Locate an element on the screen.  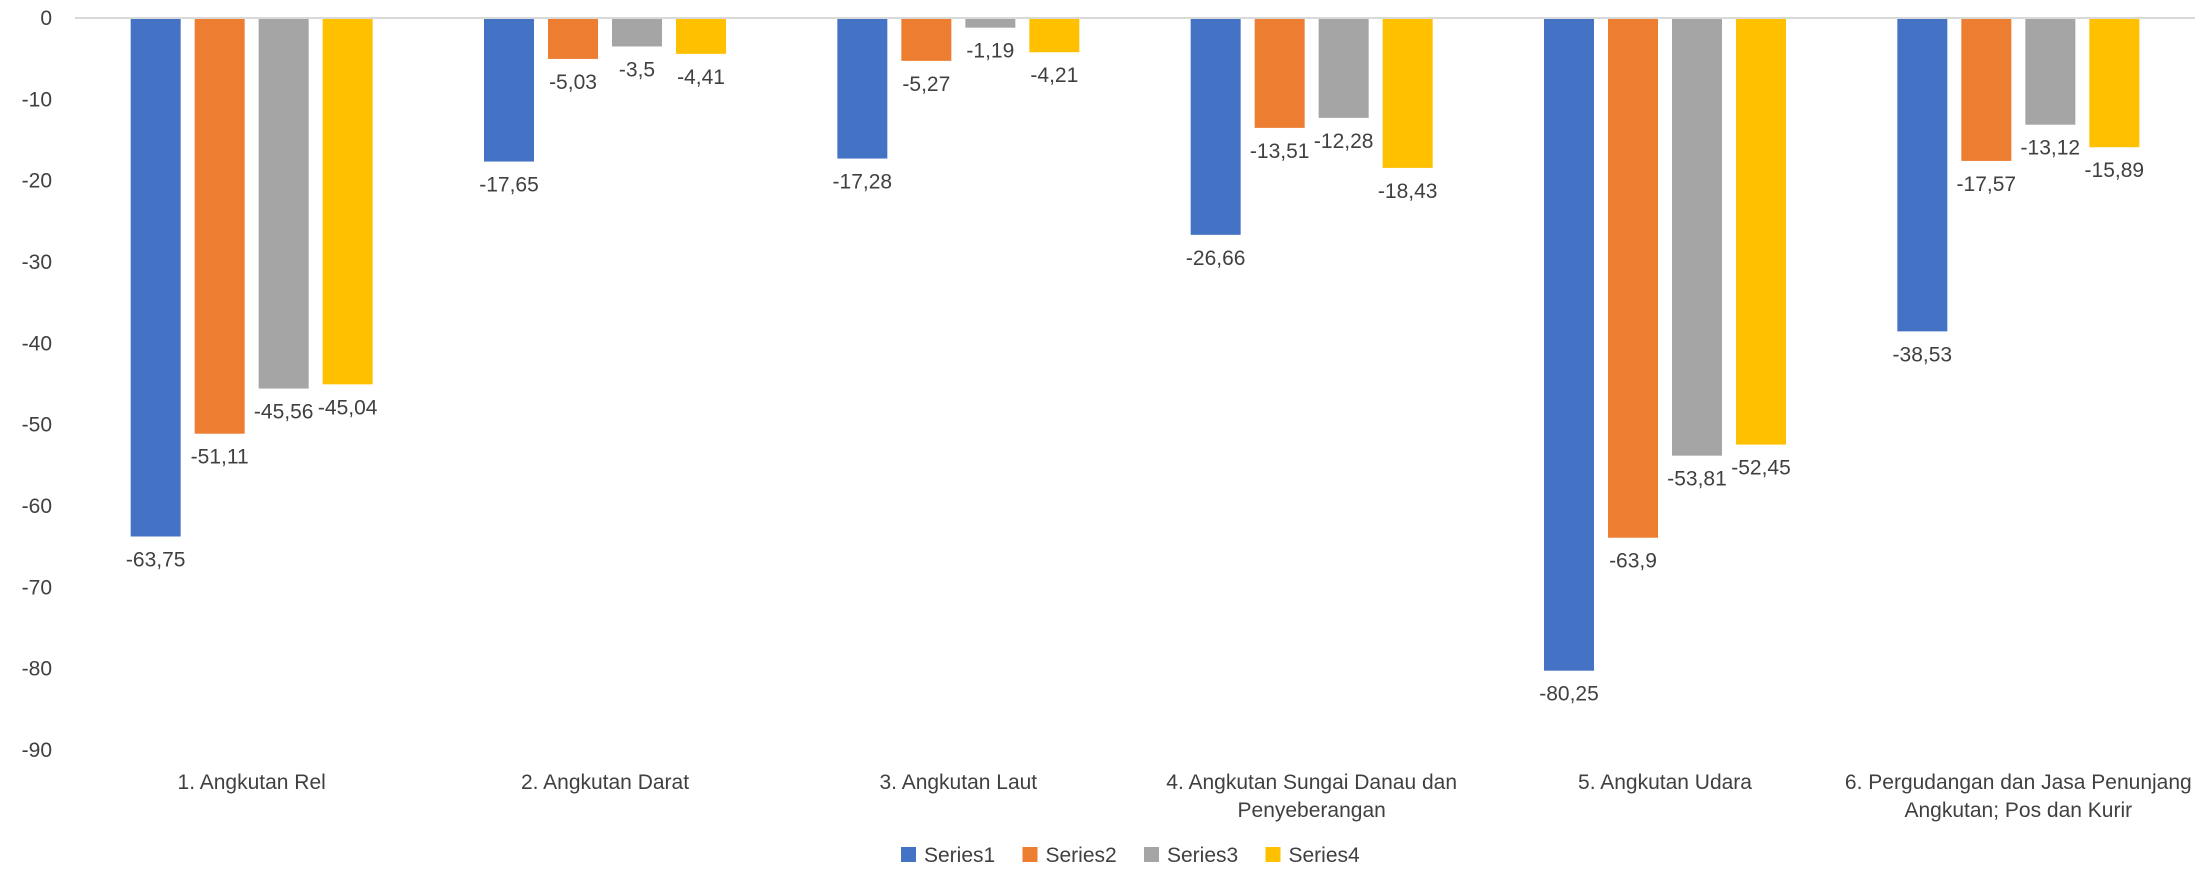
legend: Series1 Series2 Series3 Series4 is located at coordinates (1130, 855).